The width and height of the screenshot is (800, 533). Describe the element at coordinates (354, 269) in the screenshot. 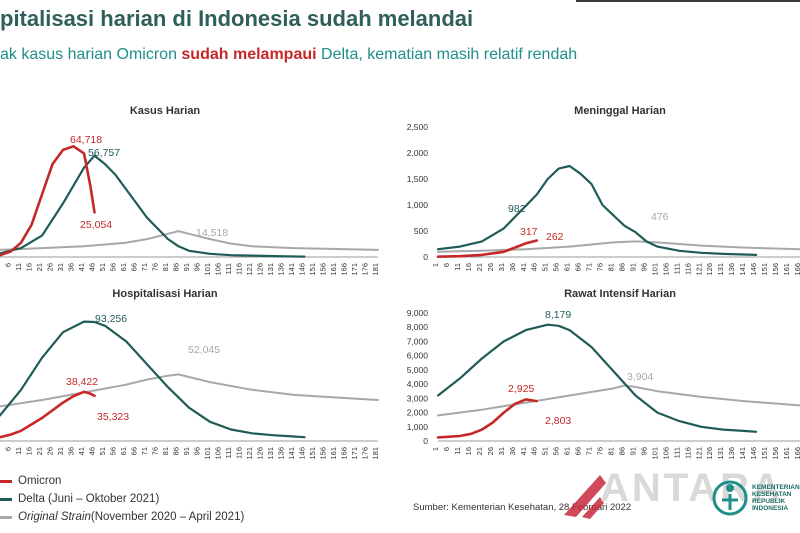

I see `x-tick-label: 171` at that location.